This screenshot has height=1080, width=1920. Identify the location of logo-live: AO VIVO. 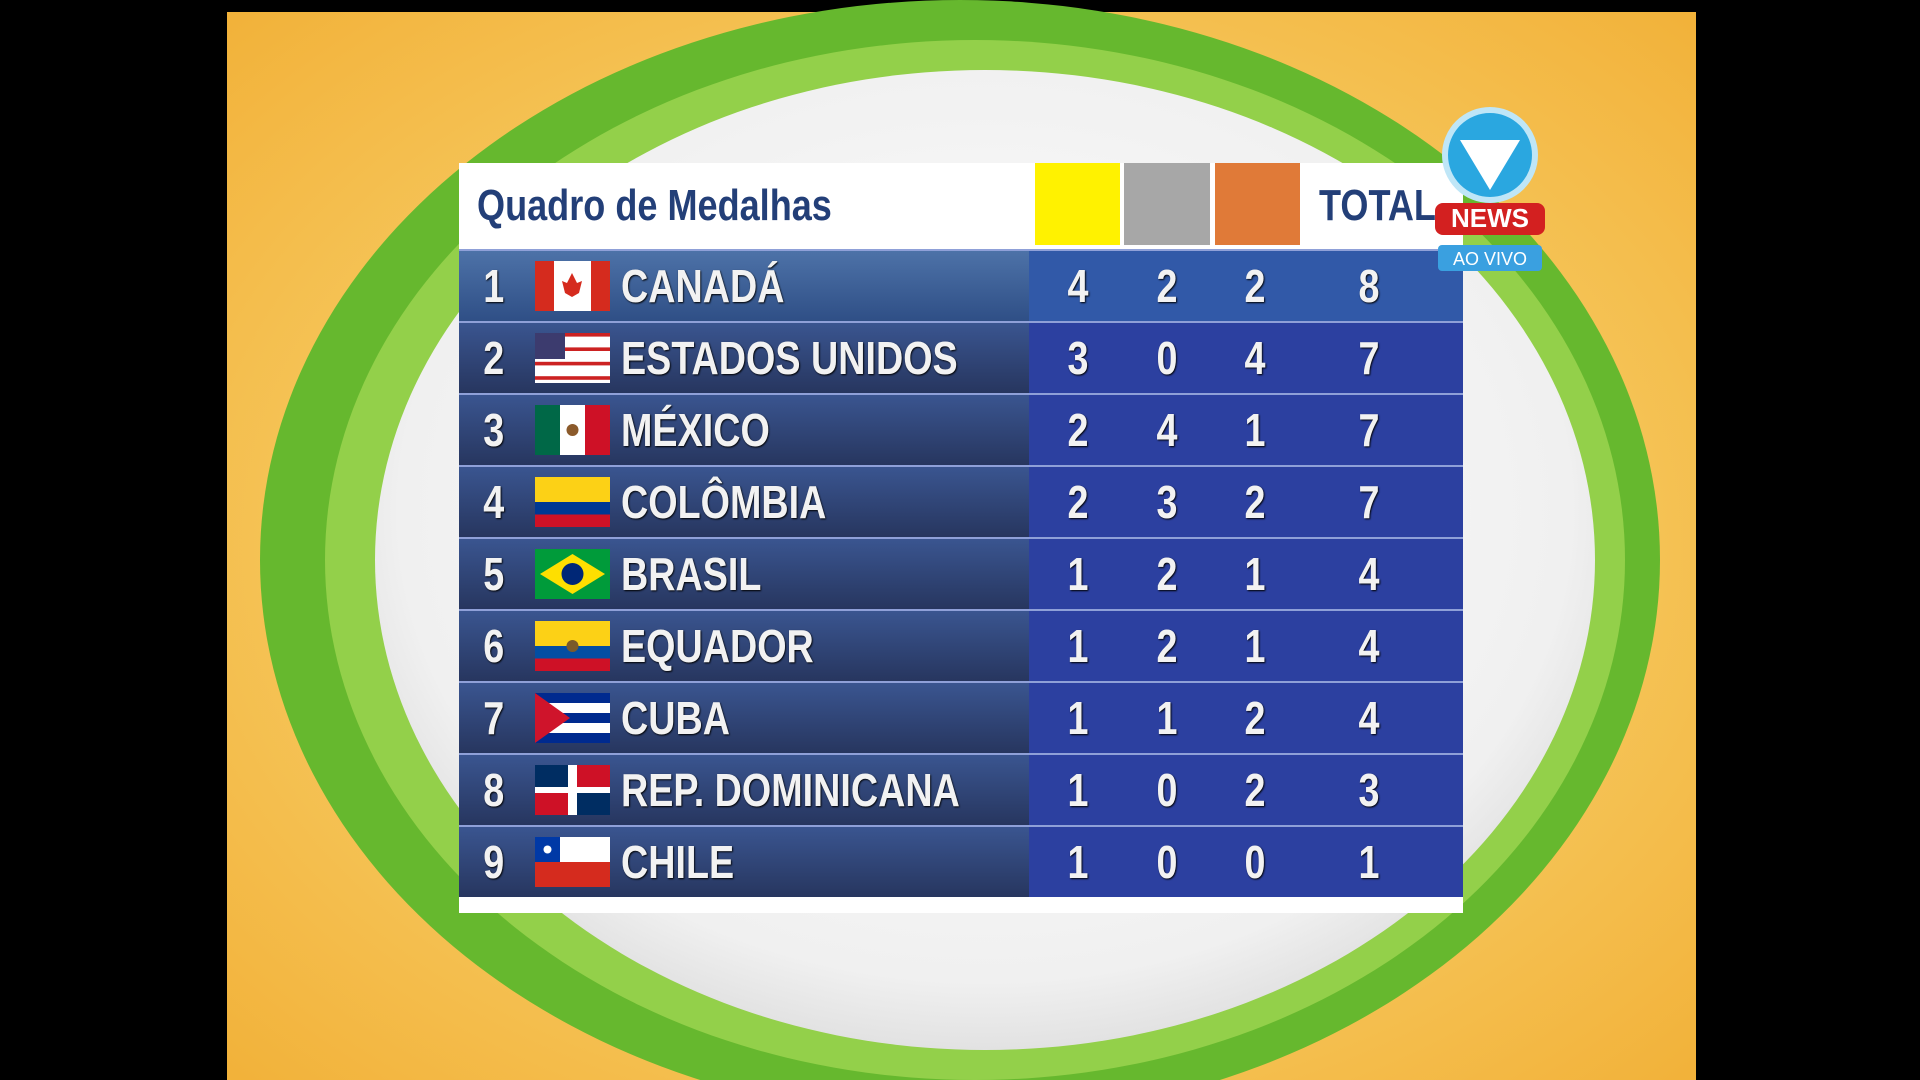
(1490, 259).